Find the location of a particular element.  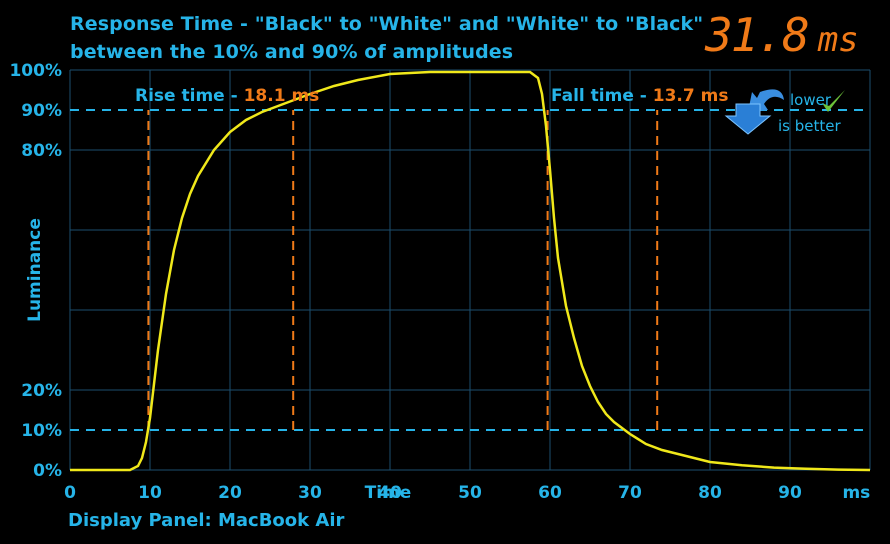

y-tick-label: 90% is located at coordinates (41, 111).